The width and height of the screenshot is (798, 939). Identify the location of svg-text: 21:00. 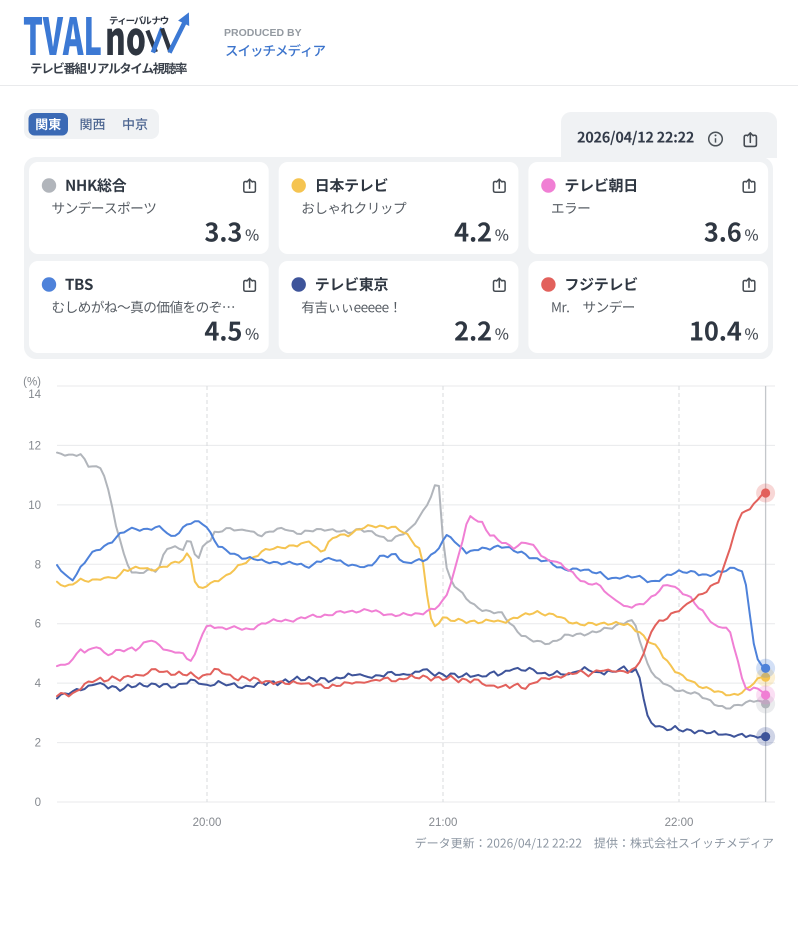
(443, 823).